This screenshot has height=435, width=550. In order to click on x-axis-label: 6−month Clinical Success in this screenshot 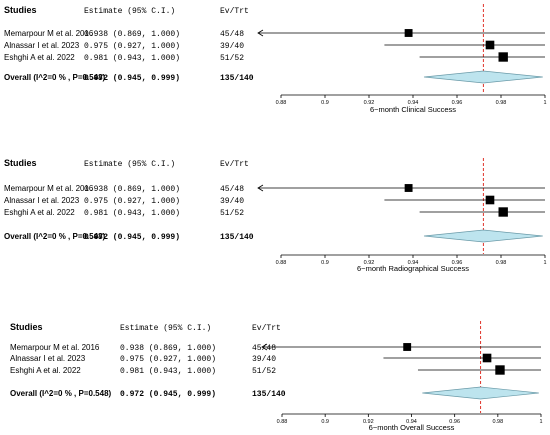, I will do `click(413, 109)`.